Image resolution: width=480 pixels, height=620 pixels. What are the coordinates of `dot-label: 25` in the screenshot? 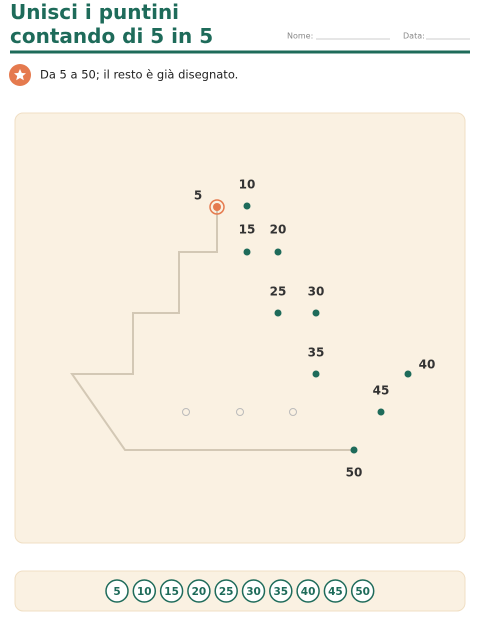 It's located at (278, 292).